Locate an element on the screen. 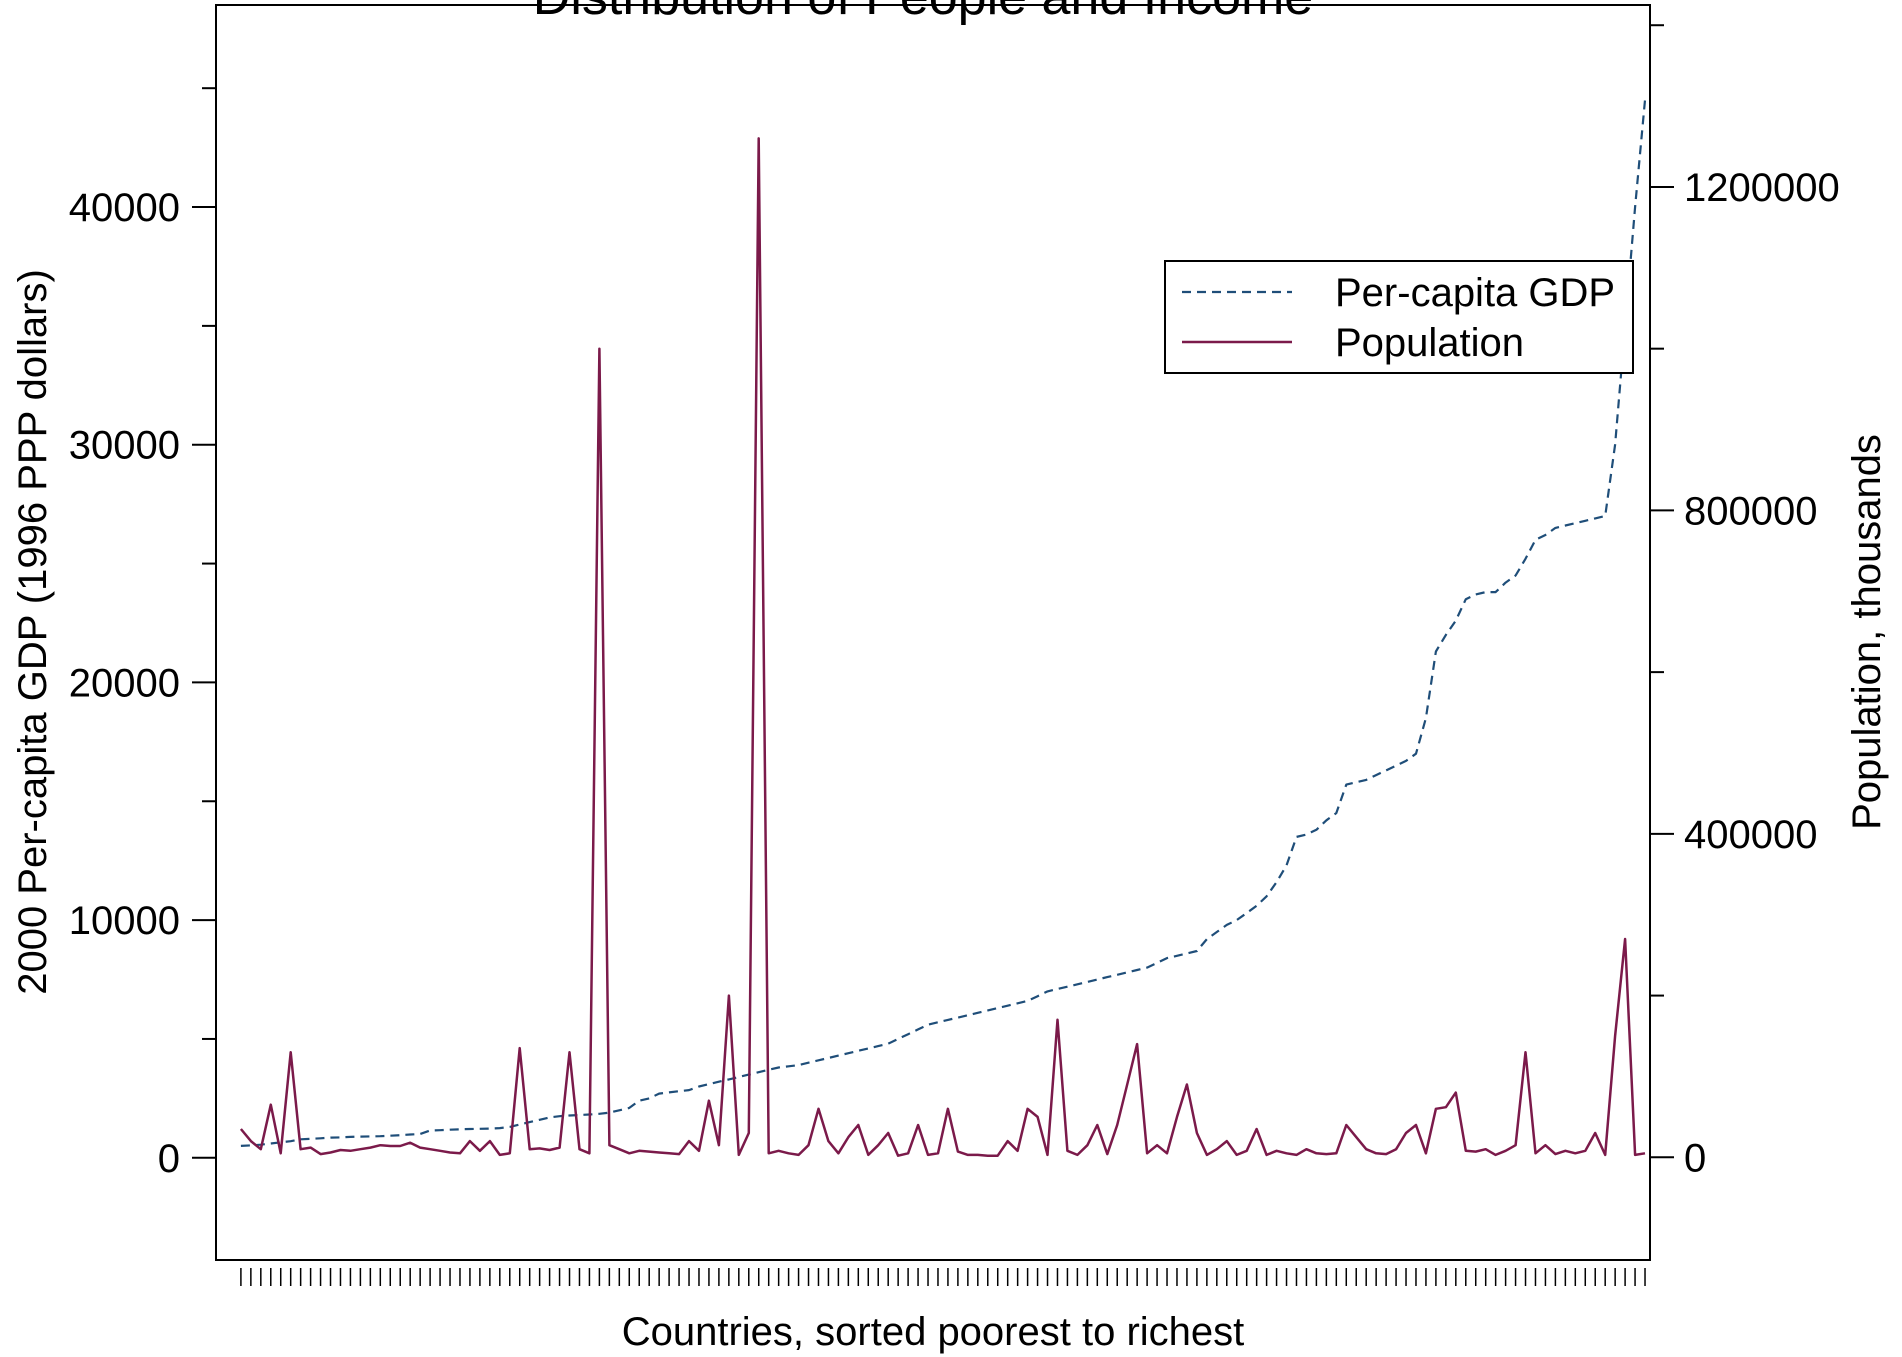 This screenshot has width=1902, height=1357. left-y-tick-label: 10000 is located at coordinates (124, 921).